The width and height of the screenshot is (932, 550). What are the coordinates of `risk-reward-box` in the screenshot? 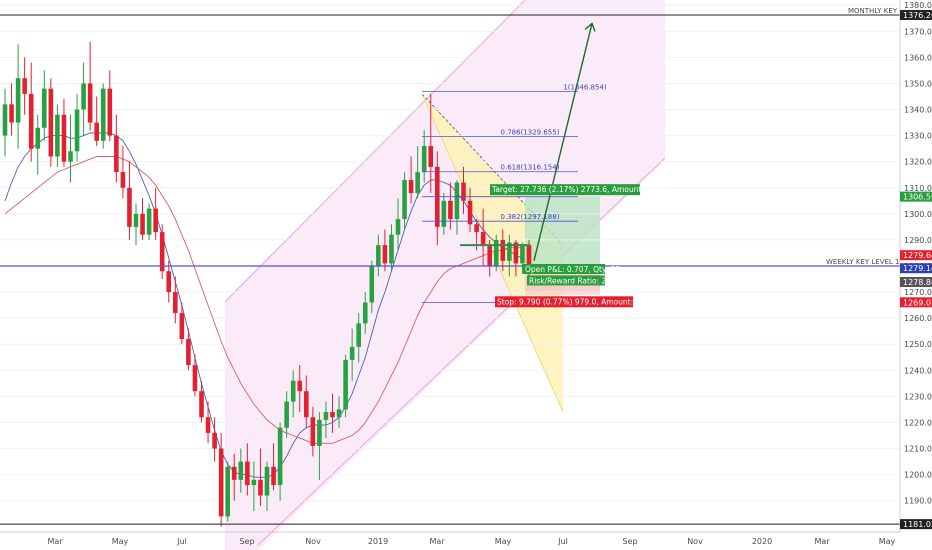 It's located at (566, 280).